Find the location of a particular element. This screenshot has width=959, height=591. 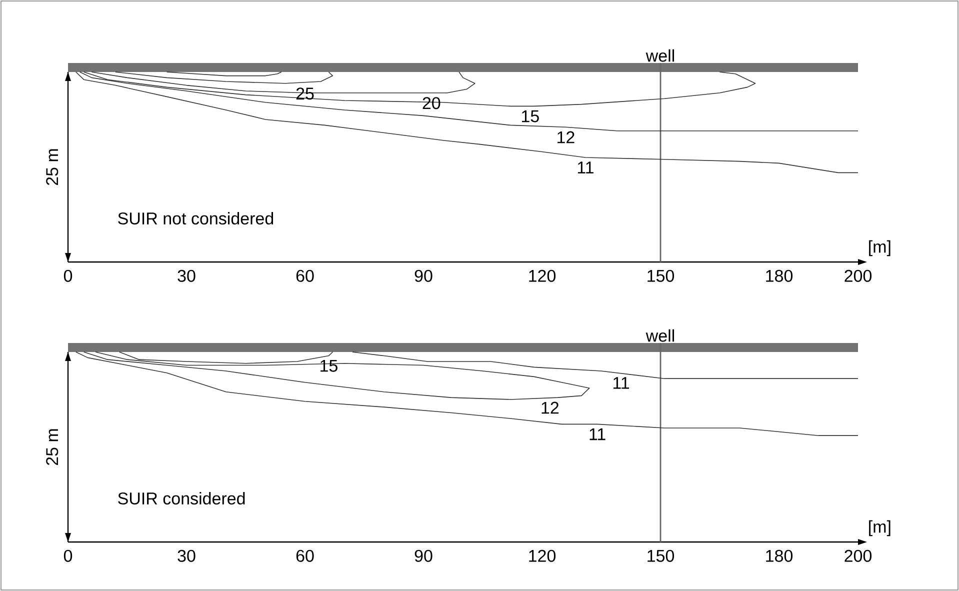

annotation: SUIR considered is located at coordinates (181, 498).